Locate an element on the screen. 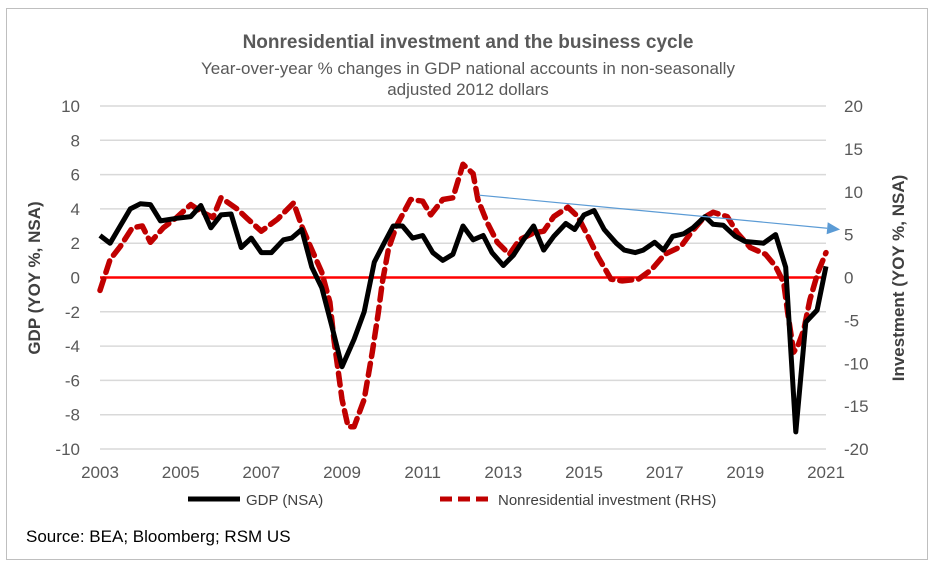 This screenshot has width=936, height=568. trend-arrow-line is located at coordinates (653, 211).